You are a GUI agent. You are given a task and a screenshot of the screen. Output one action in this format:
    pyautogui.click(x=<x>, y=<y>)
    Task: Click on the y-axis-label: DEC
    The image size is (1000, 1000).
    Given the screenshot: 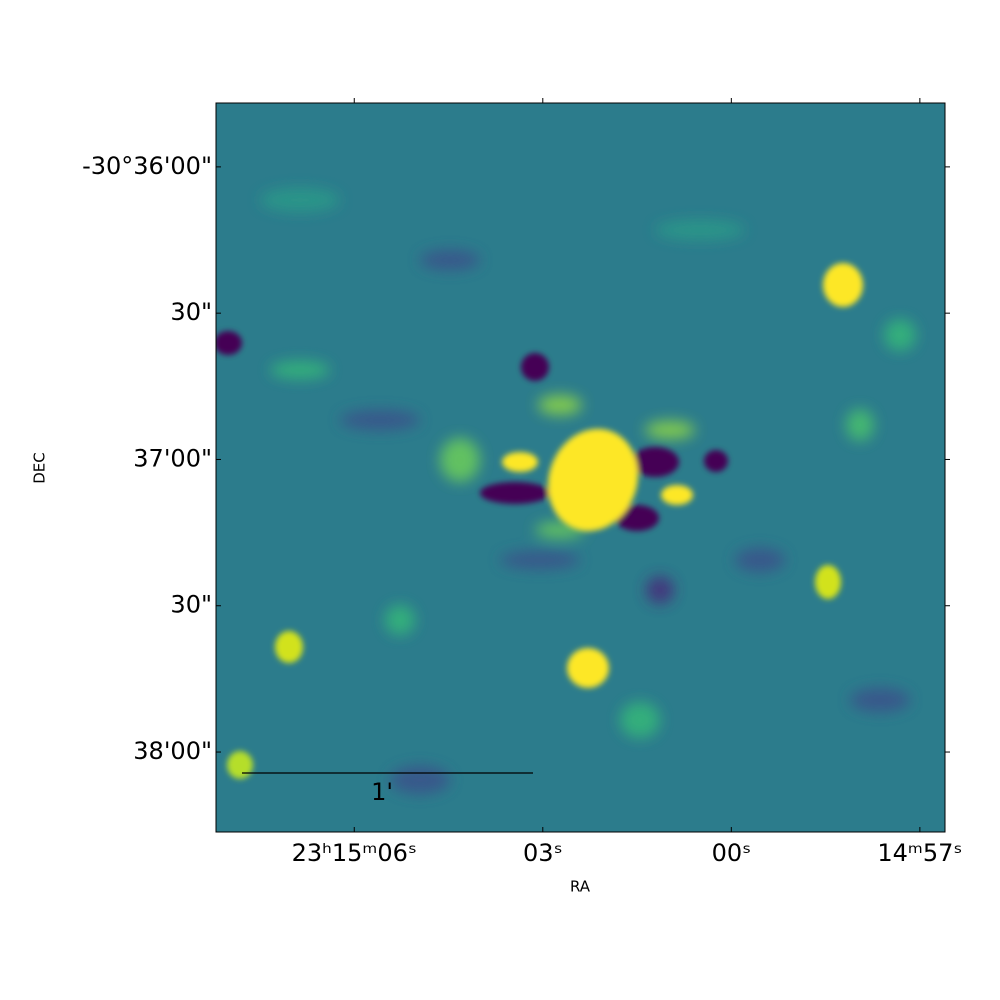 What is the action you would take?
    pyautogui.click(x=40, y=468)
    